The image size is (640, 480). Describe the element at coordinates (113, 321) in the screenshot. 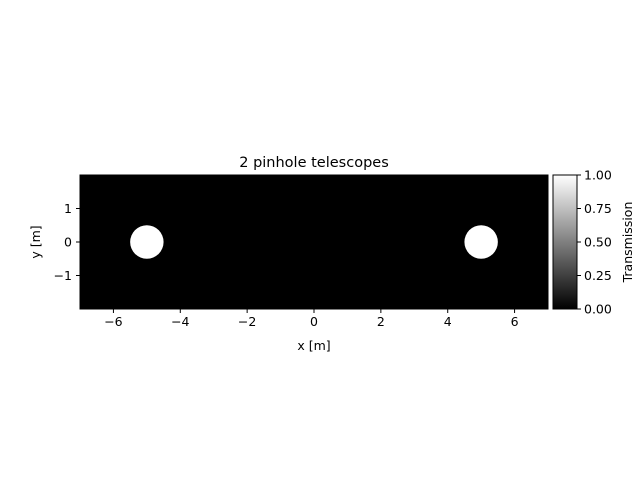

I see `x-tick-label: −6` at that location.